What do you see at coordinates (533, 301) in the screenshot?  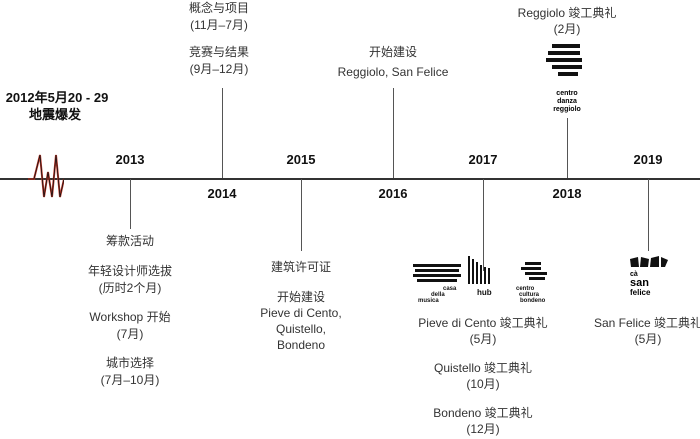 I see `svg-text: bondeno` at bounding box center [533, 301].